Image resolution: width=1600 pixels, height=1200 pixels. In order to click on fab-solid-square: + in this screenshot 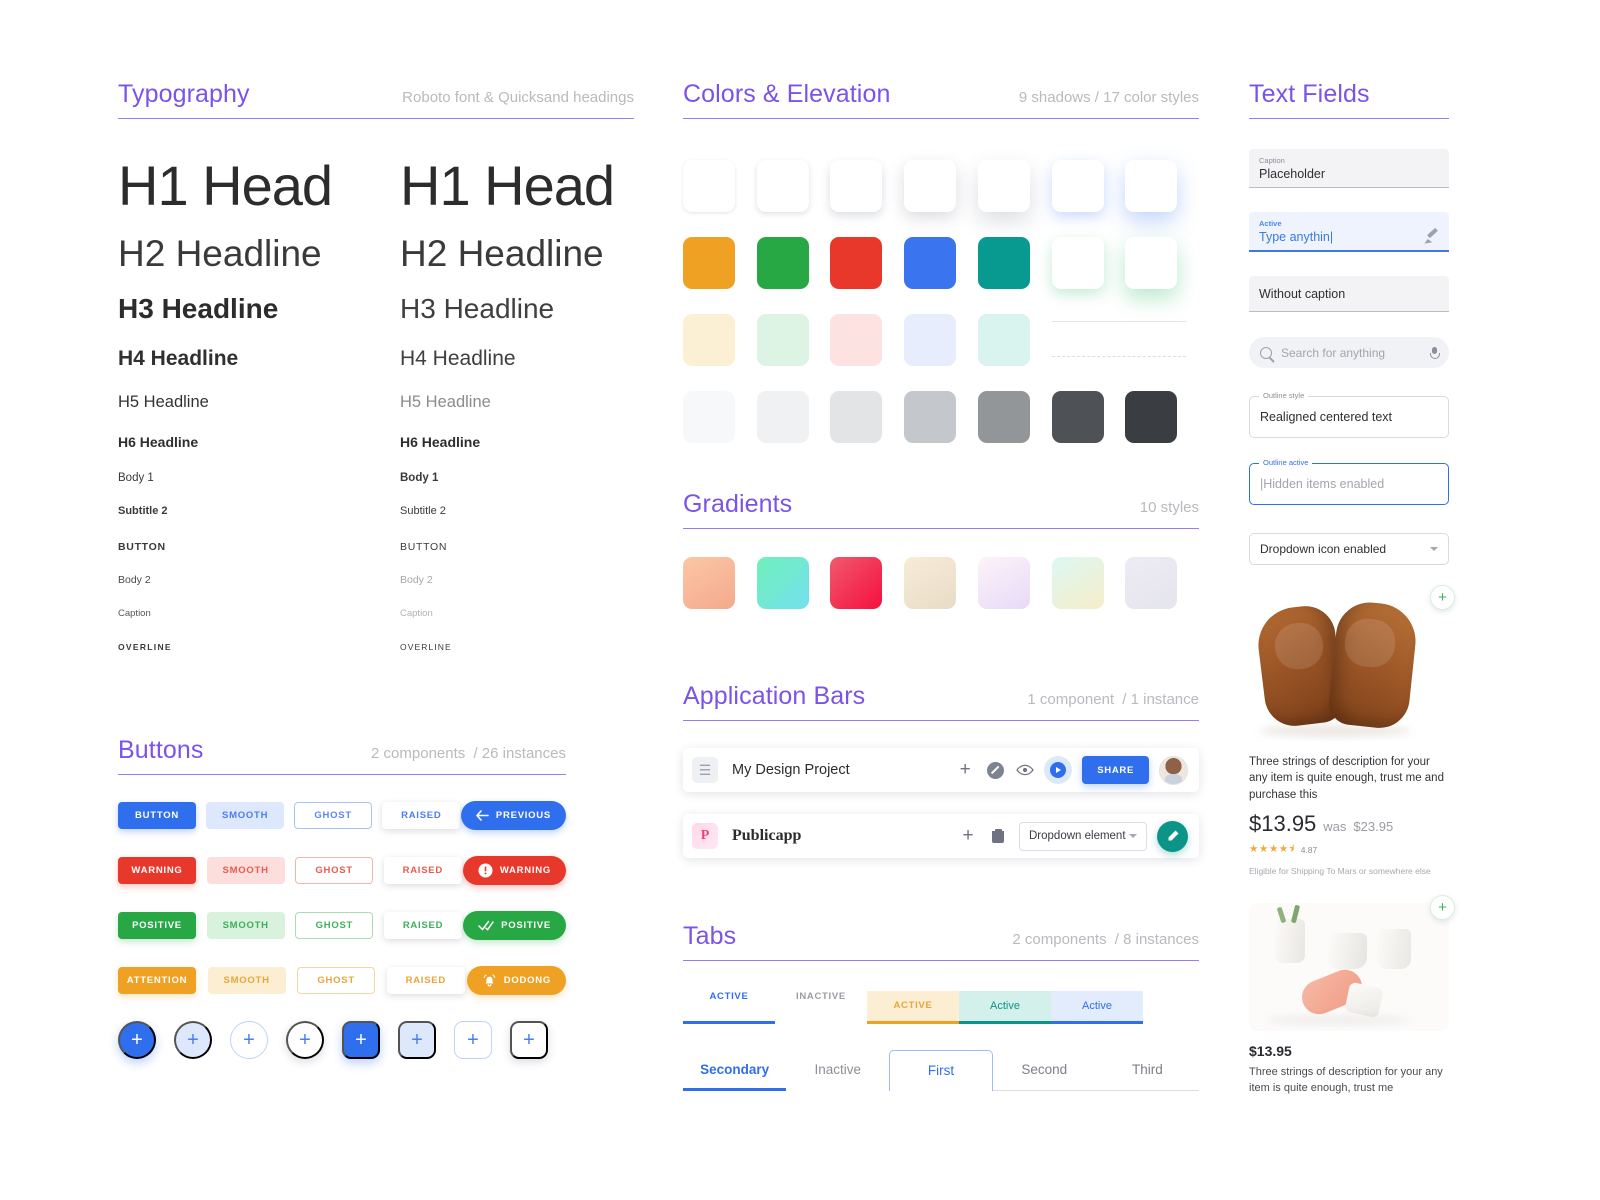, I will do `click(361, 1040)`.